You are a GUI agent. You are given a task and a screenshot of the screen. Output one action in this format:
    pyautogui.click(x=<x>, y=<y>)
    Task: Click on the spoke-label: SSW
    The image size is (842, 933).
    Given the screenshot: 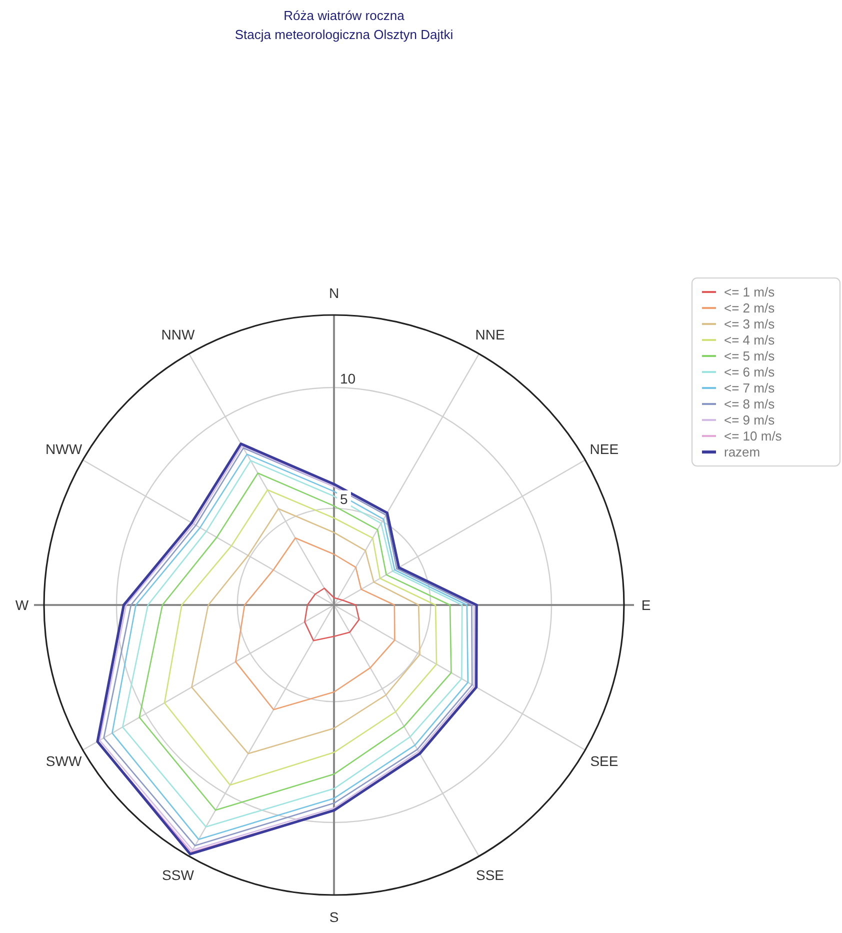 What is the action you would take?
    pyautogui.click(x=178, y=875)
    